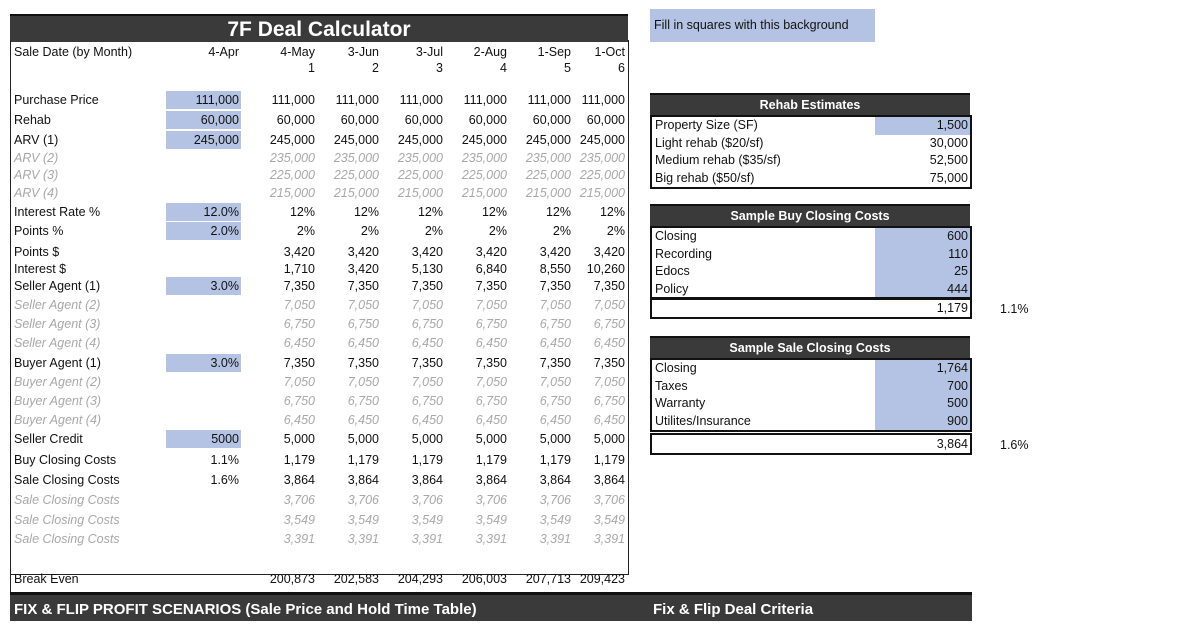  What do you see at coordinates (203, 120) in the screenshot?
I see `input-cell: 60,000` at bounding box center [203, 120].